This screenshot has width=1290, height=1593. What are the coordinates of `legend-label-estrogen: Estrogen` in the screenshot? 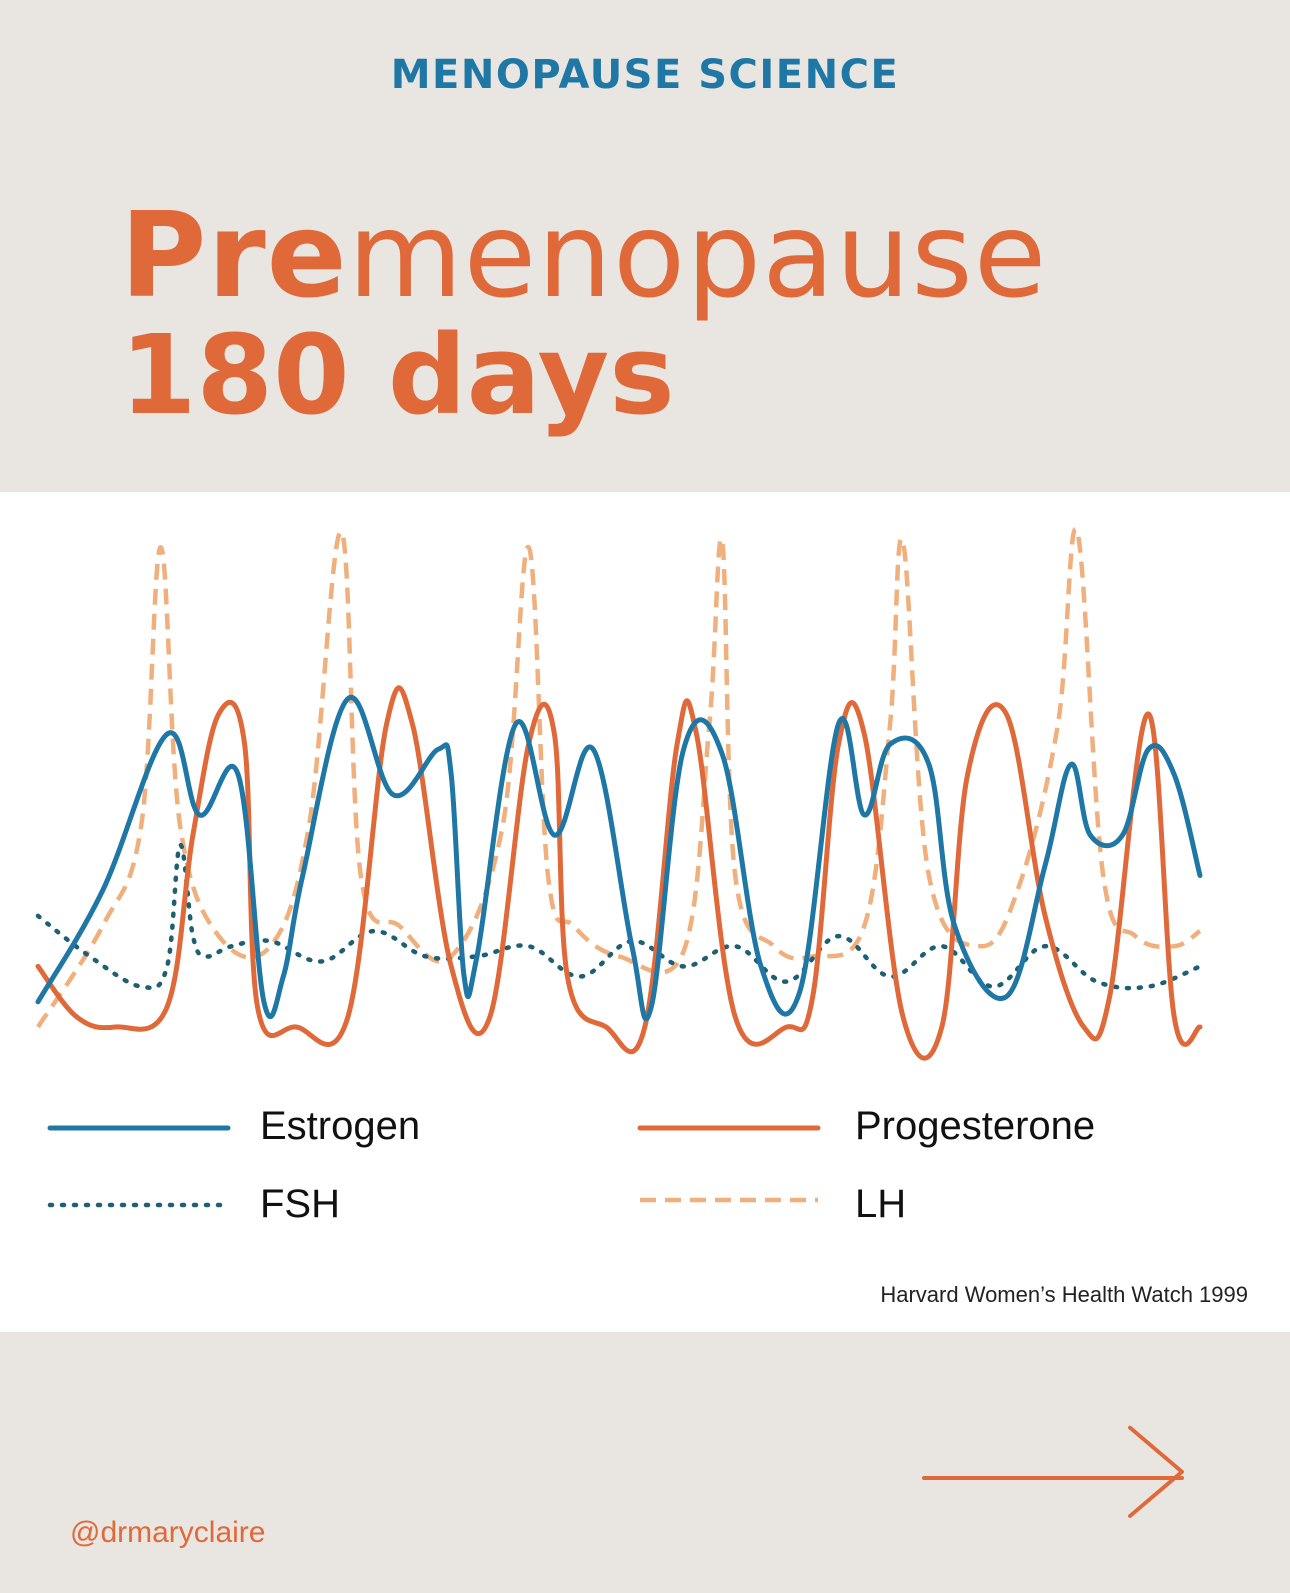 It's located at (340, 1126).